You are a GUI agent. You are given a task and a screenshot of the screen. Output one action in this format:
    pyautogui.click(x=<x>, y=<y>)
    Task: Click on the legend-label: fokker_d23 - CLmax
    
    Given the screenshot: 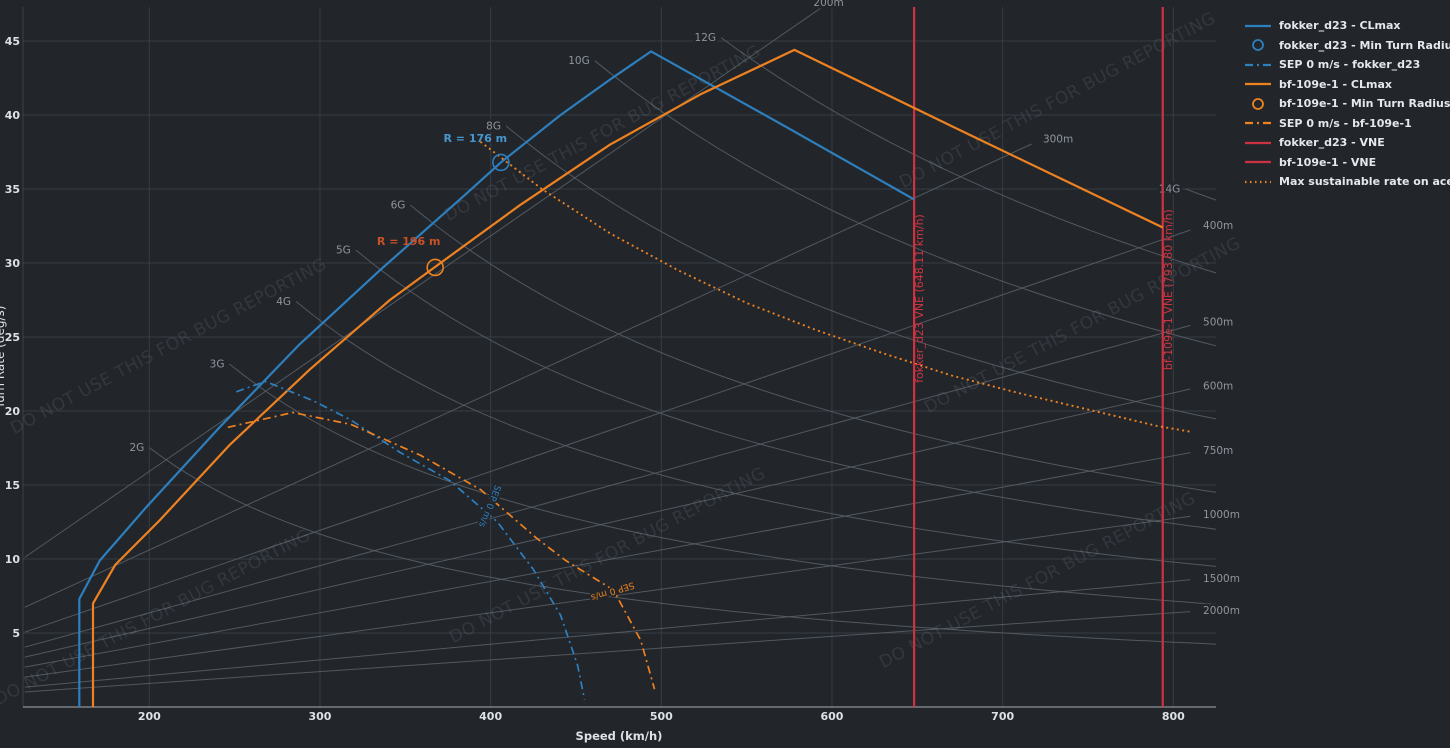 What is the action you would take?
    pyautogui.click(x=1340, y=26)
    